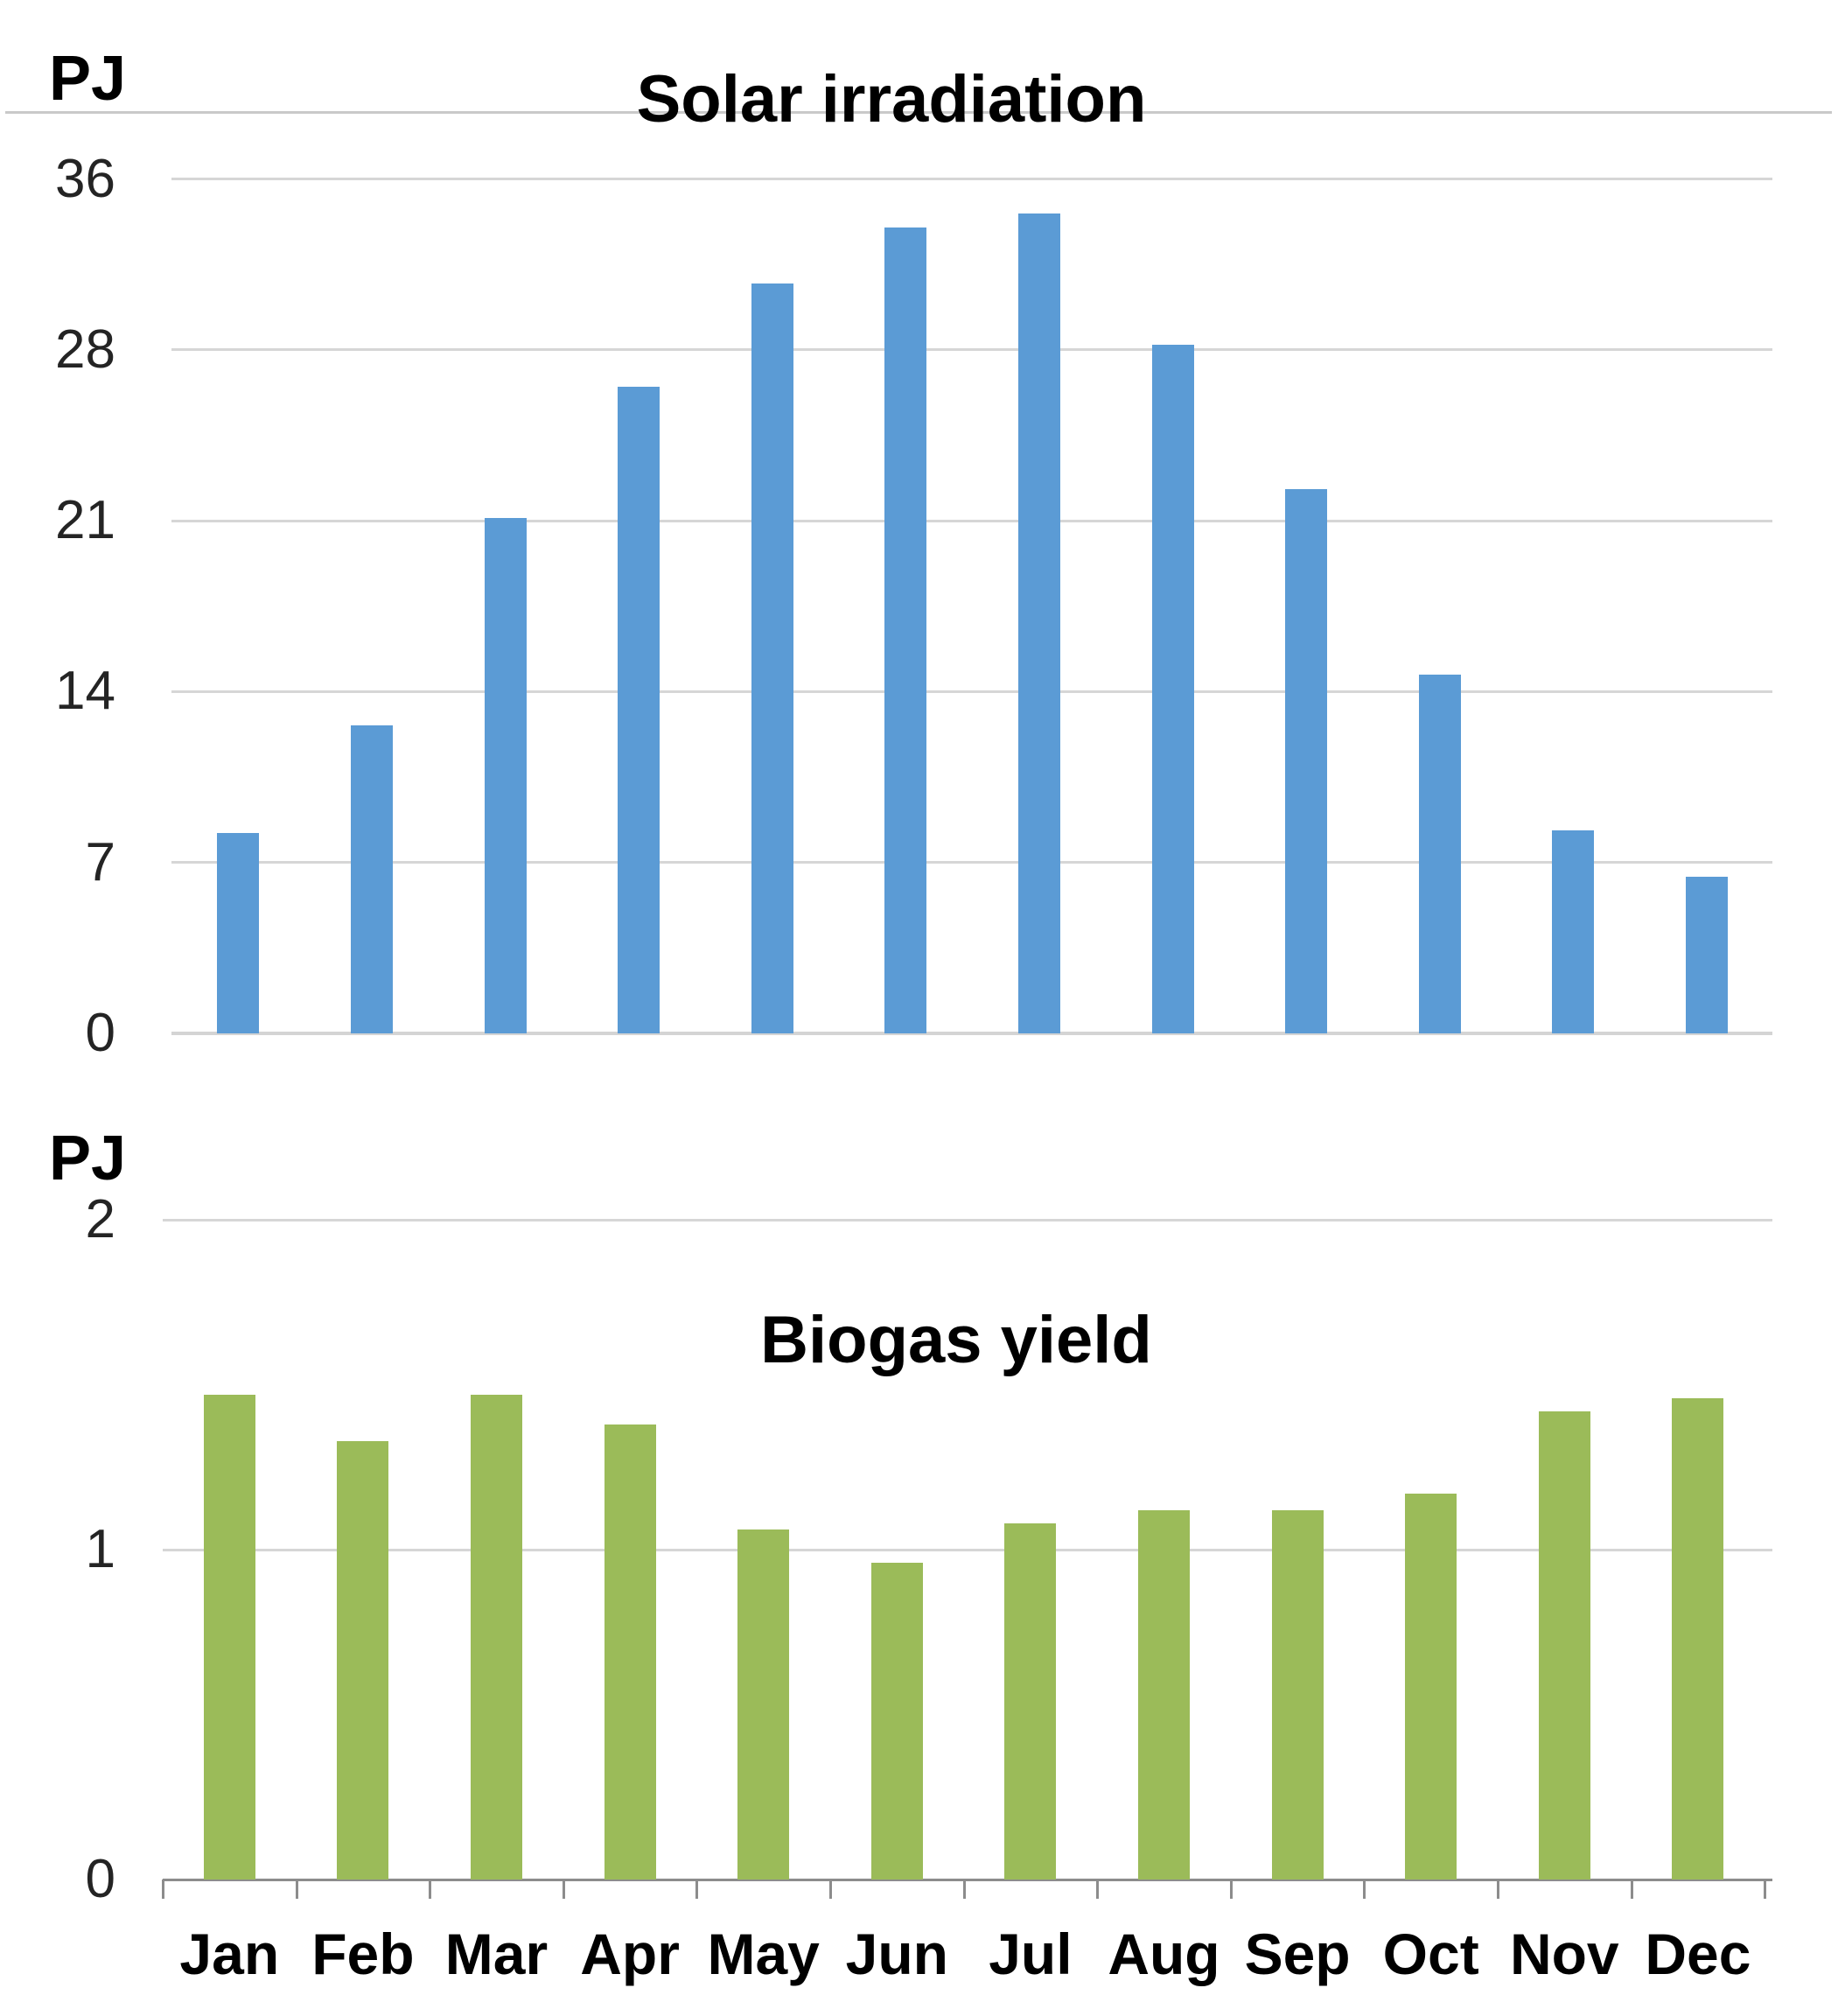 This screenshot has width=1838, height=2016. Describe the element at coordinates (1439, 853) in the screenshot. I see `solar-bar-oct` at that location.